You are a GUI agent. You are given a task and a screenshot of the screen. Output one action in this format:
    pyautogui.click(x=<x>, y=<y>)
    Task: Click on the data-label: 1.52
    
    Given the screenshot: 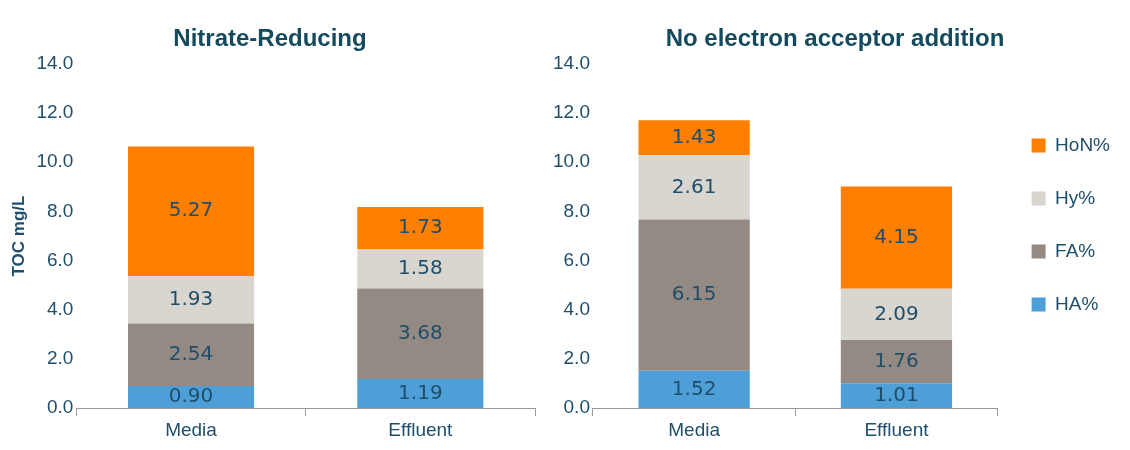 What is the action you would take?
    pyautogui.click(x=694, y=387)
    